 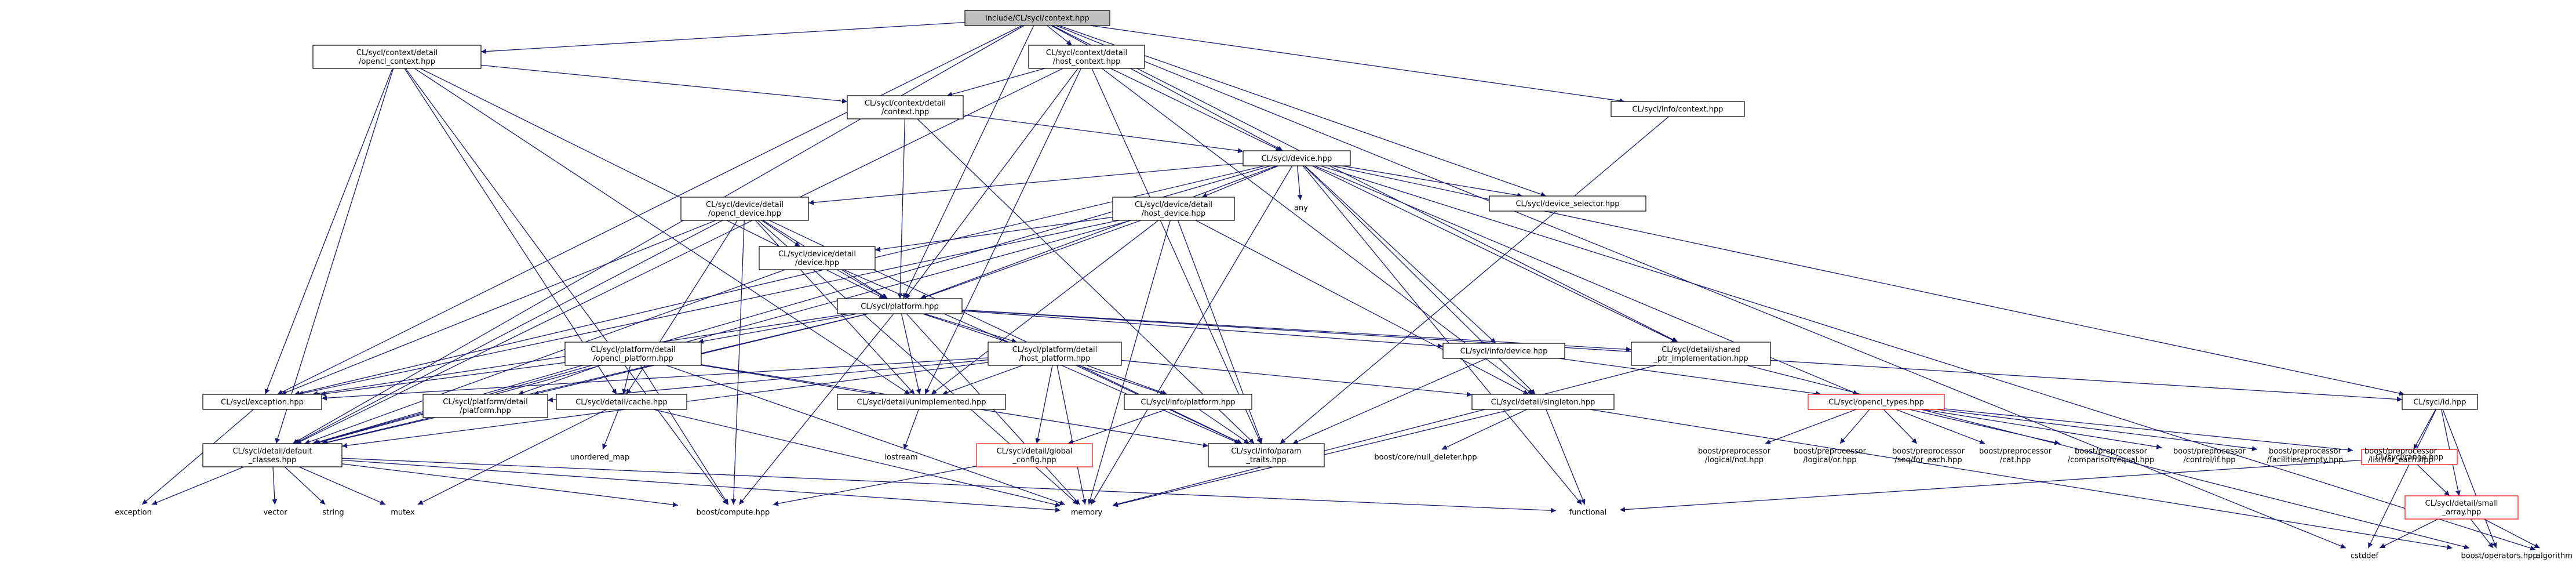 What do you see at coordinates (2433, 480) in the screenshot?
I see `edge-range-to-small_array` at bounding box center [2433, 480].